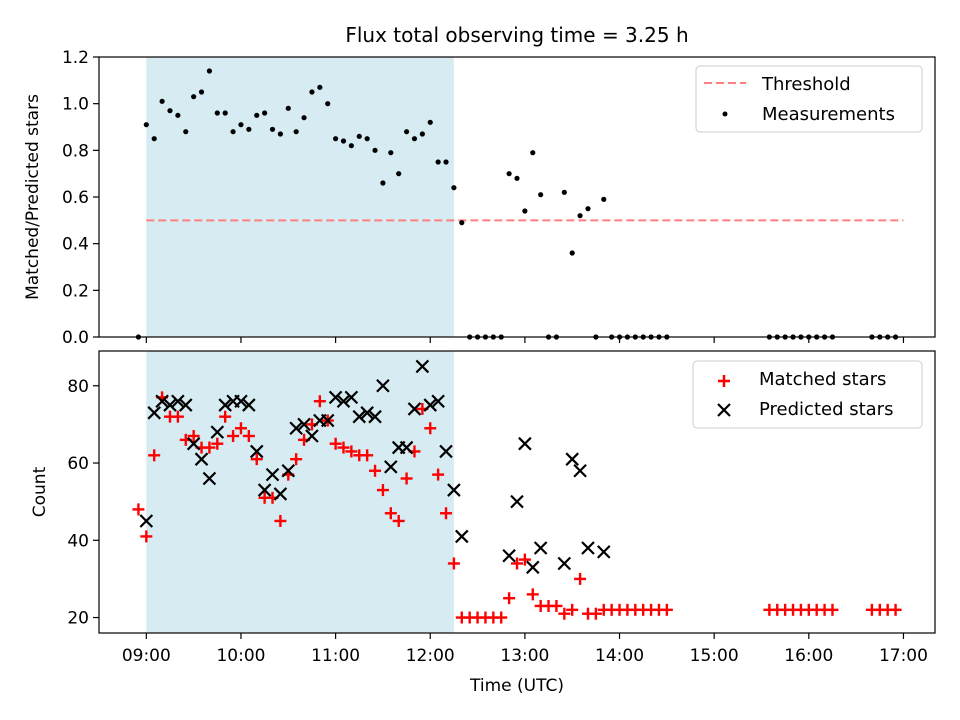 This screenshot has height=720, width=960. Describe the element at coordinates (78, 541) in the screenshot. I see `y-tick-label: 40` at that location.